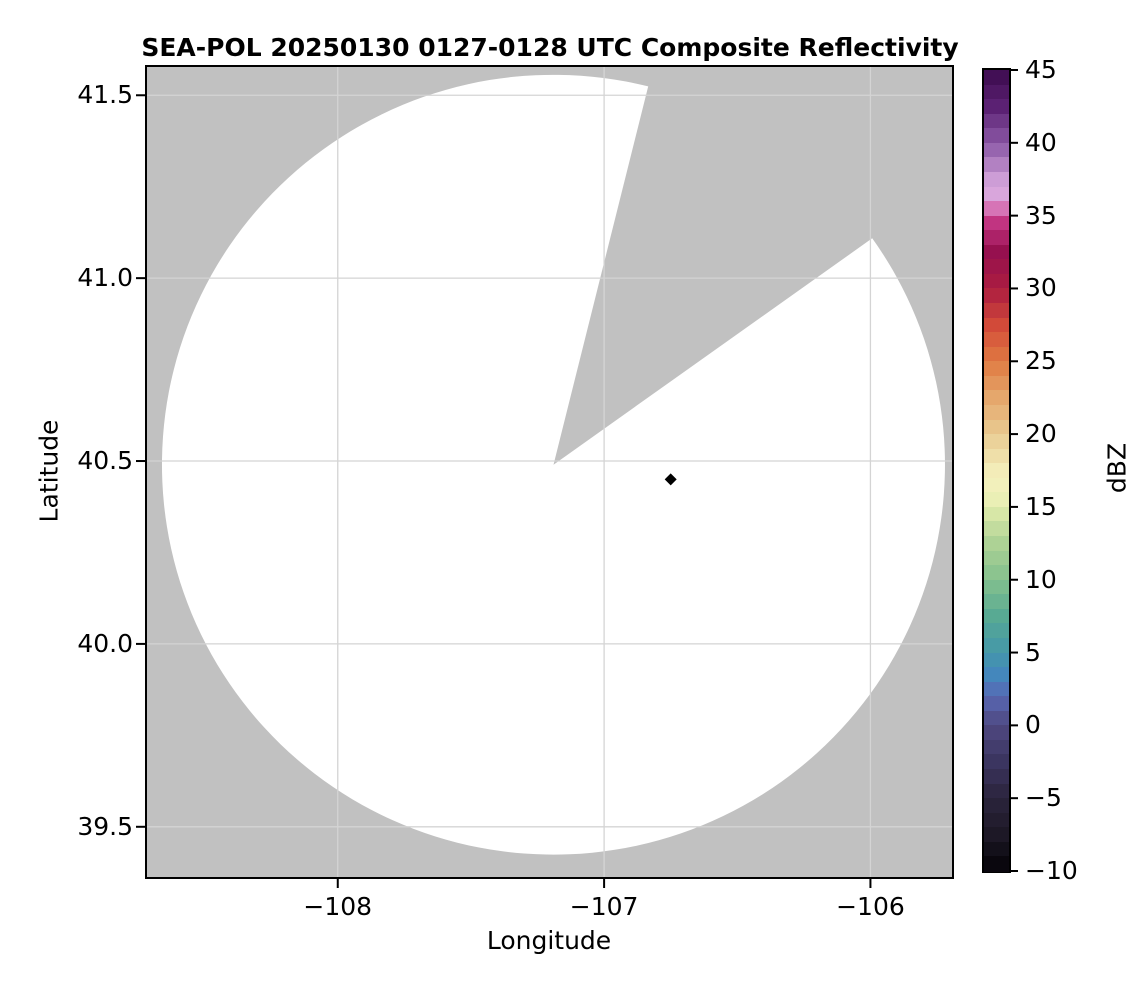  What do you see at coordinates (105, 461) in the screenshot?
I see `y-tick-label: 40.5` at bounding box center [105, 461].